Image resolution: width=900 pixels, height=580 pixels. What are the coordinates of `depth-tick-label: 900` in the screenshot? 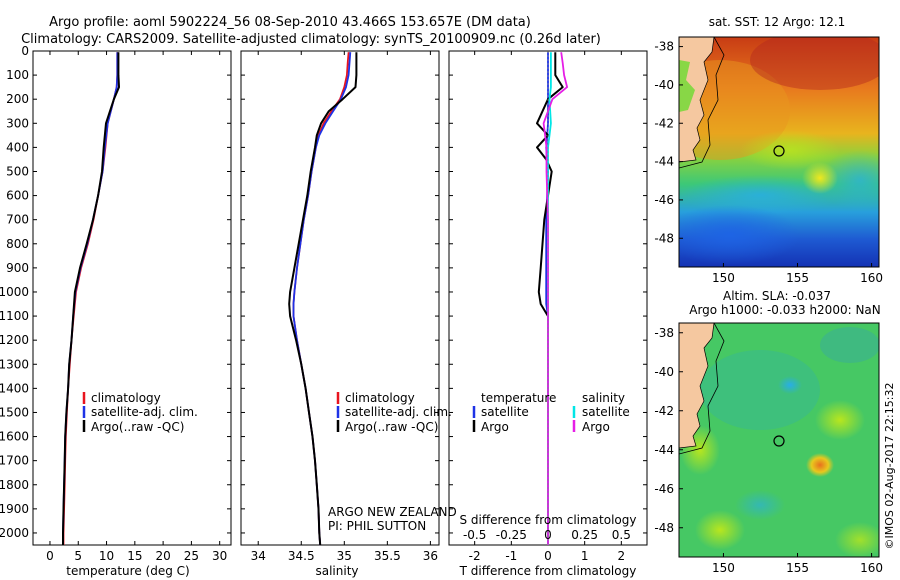 It's located at (17, 268).